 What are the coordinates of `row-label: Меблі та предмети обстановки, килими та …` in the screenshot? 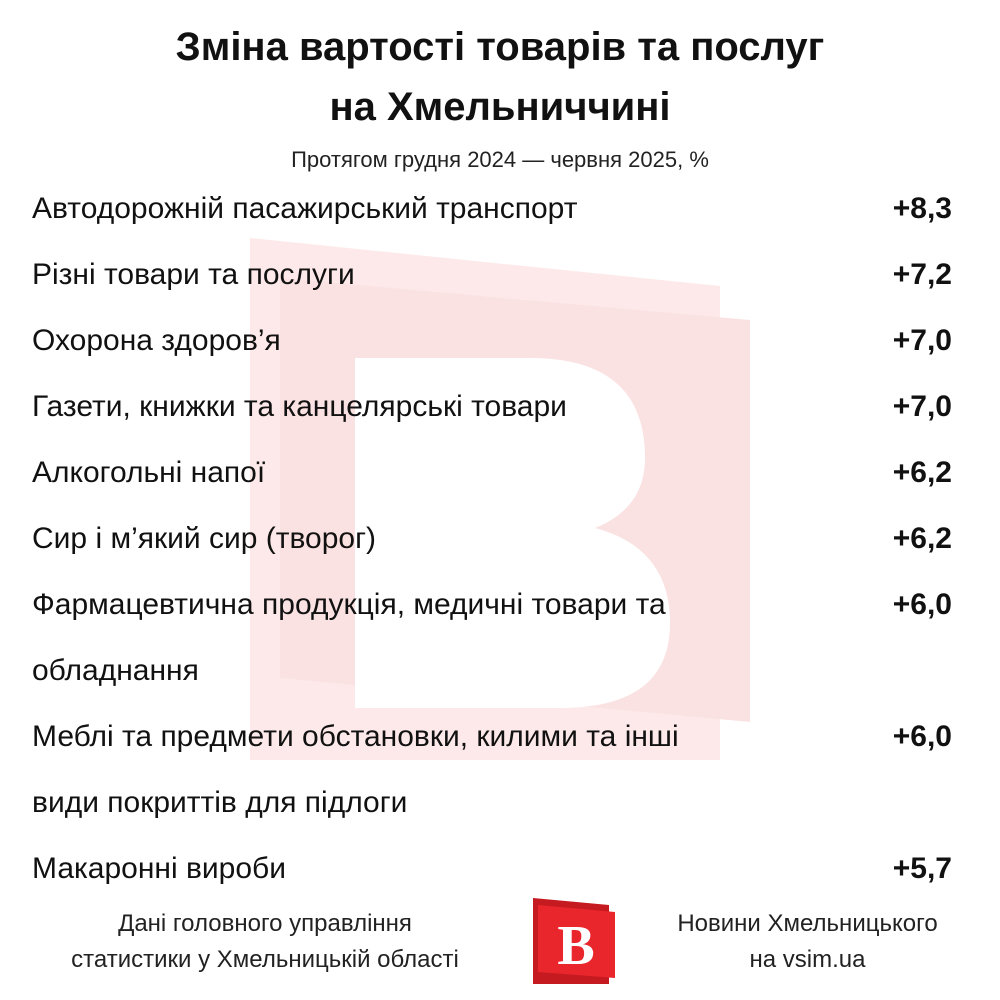 It's located at (447, 770).